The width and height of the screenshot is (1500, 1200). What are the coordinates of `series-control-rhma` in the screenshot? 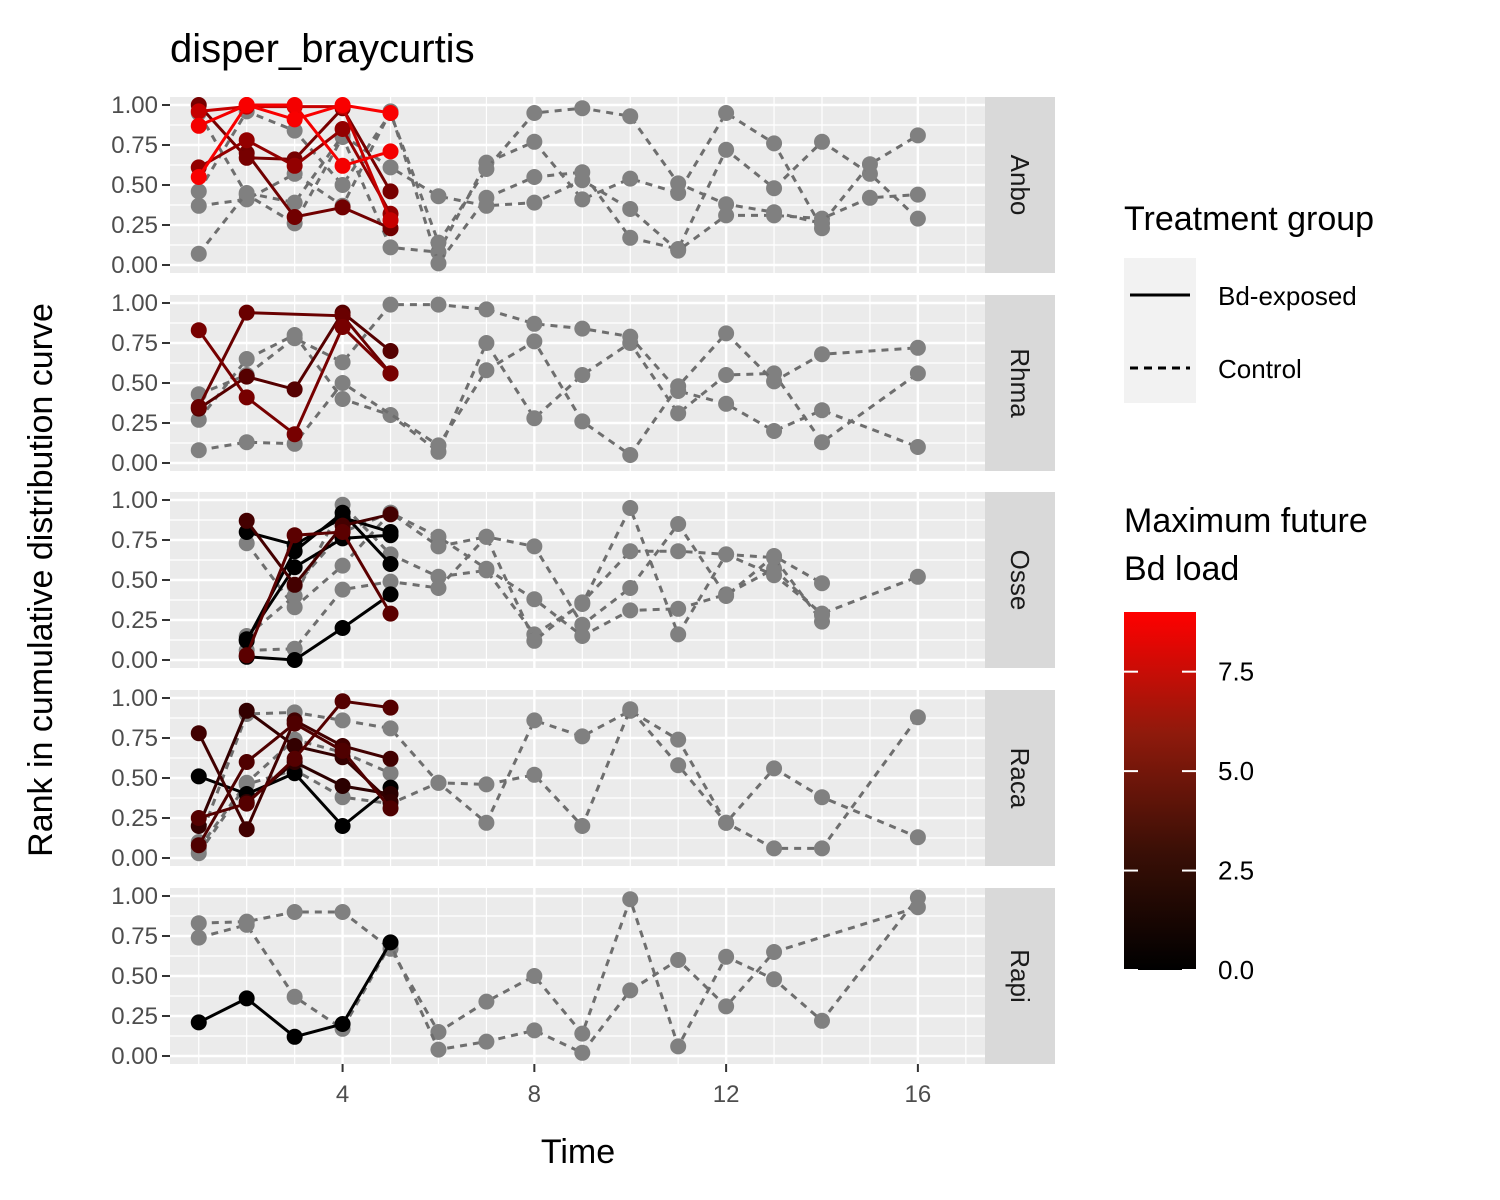 It's located at (558, 375).